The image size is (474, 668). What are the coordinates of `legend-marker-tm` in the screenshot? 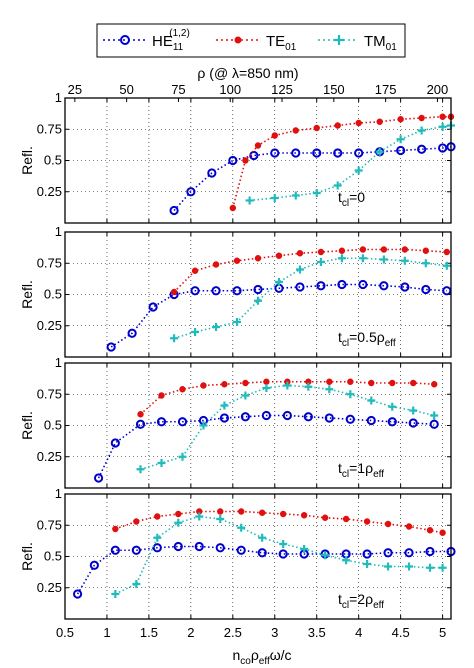 It's located at (339, 40).